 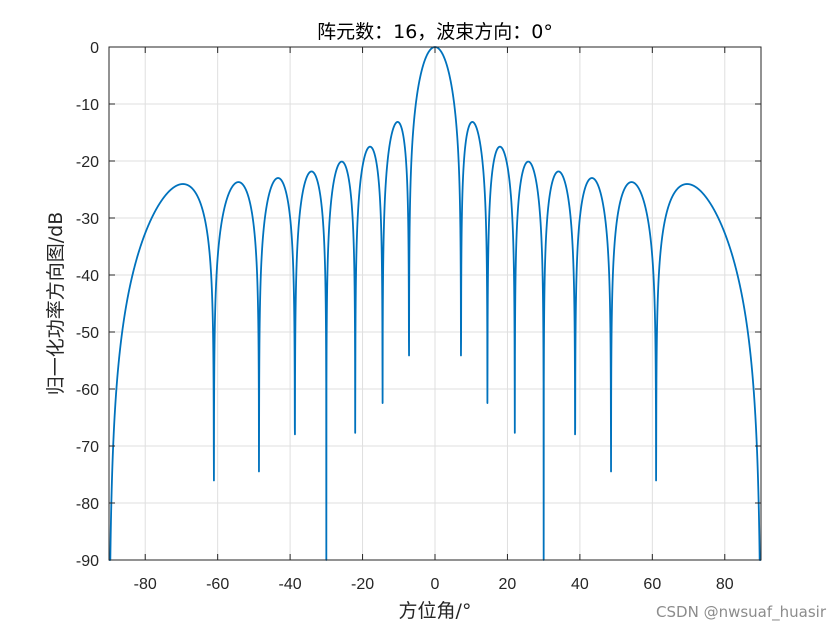 I want to click on x-tick-label: 80, so click(x=725, y=584).